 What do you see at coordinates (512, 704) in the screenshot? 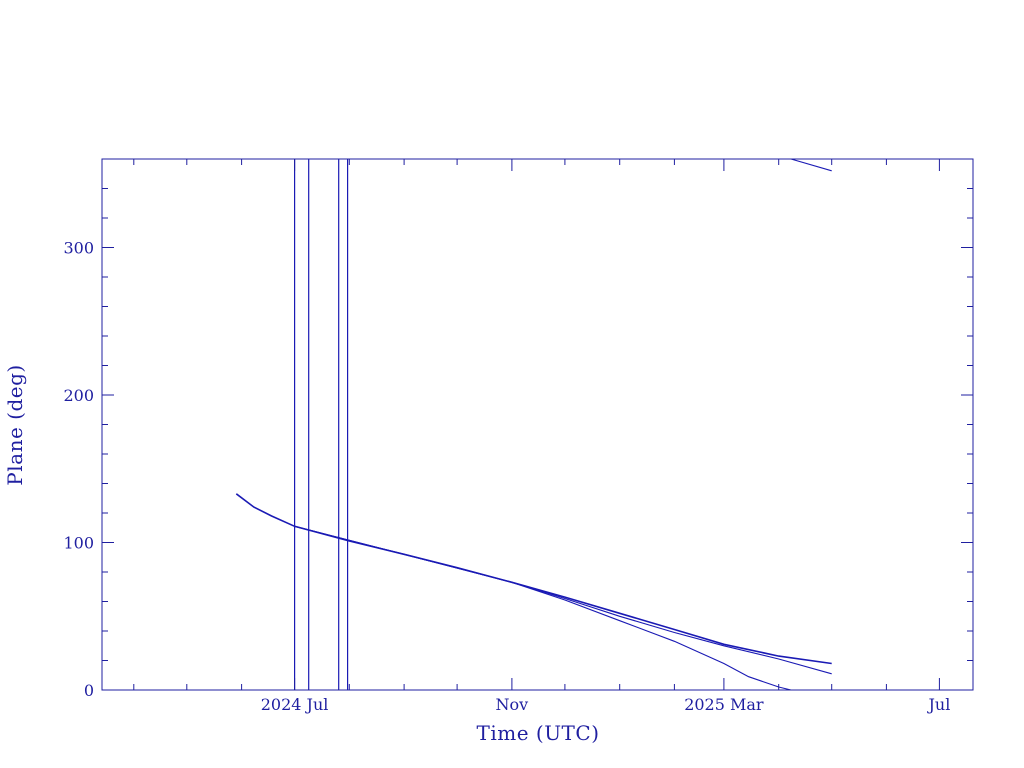
I see `x-tick-label: Nov` at bounding box center [512, 704].